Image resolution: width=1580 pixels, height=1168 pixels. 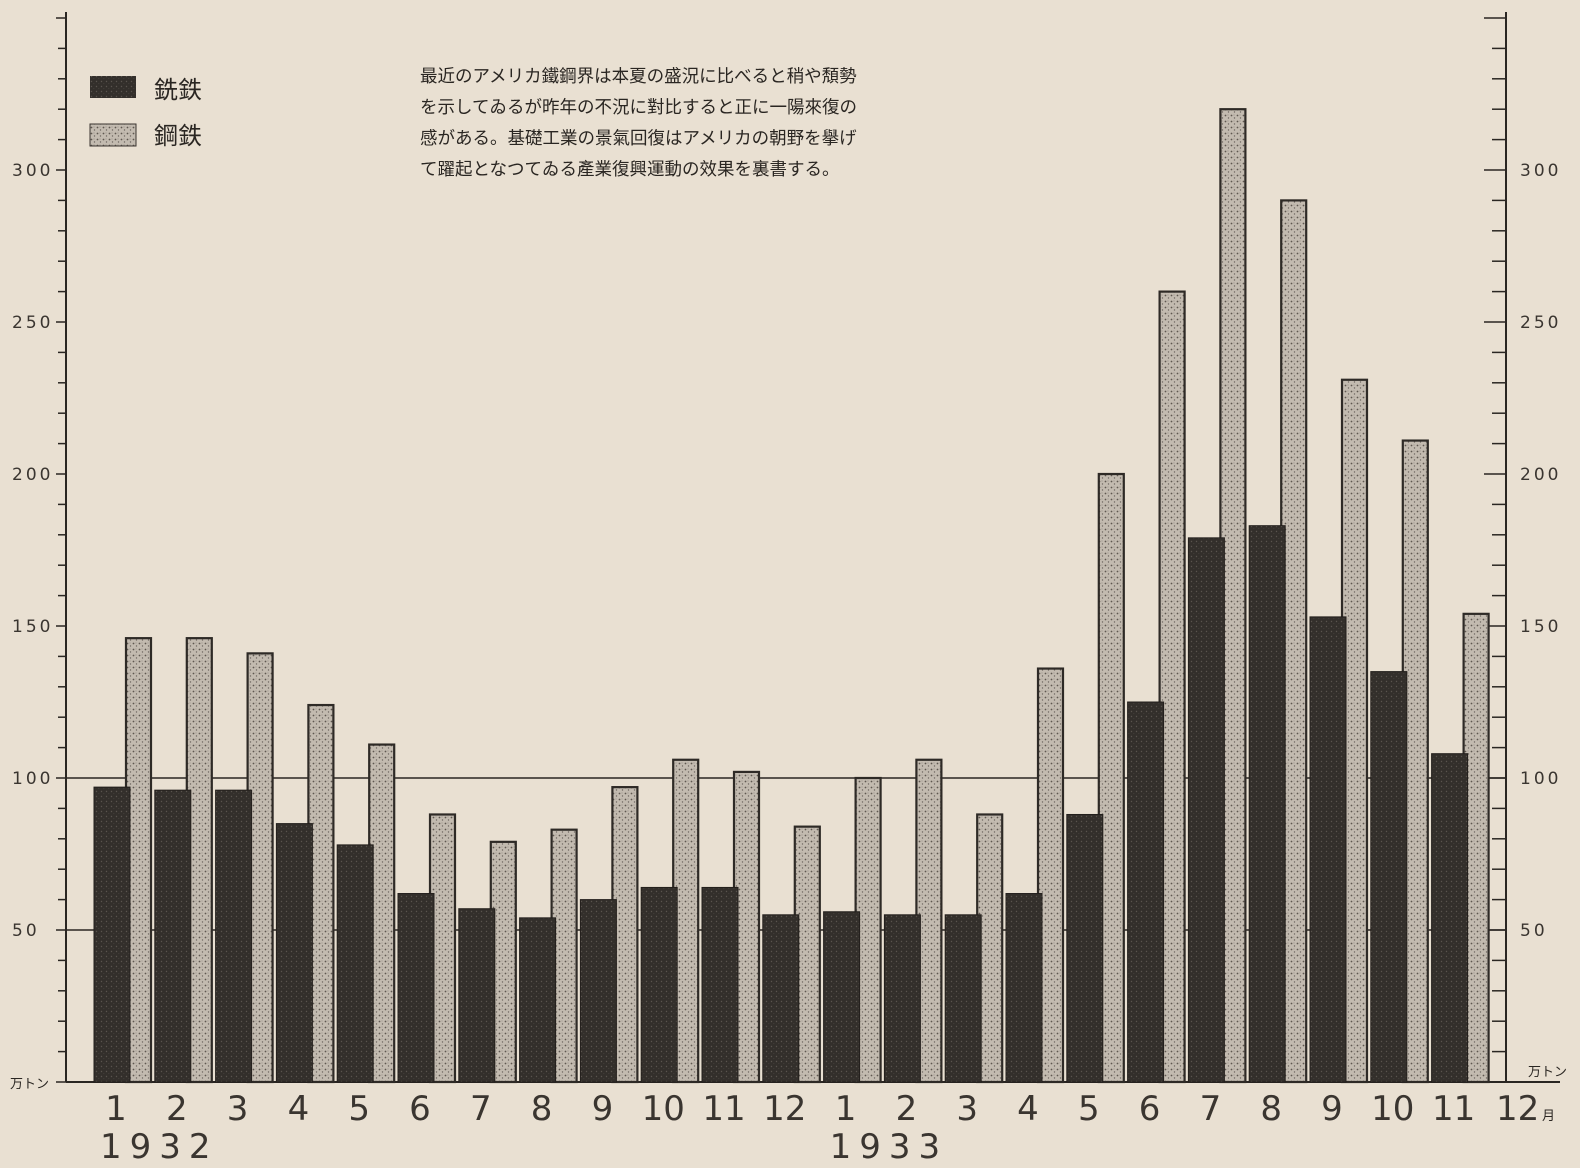 What do you see at coordinates (32, 779) in the screenshot?
I see `y-tick-label-left: 100` at bounding box center [32, 779].